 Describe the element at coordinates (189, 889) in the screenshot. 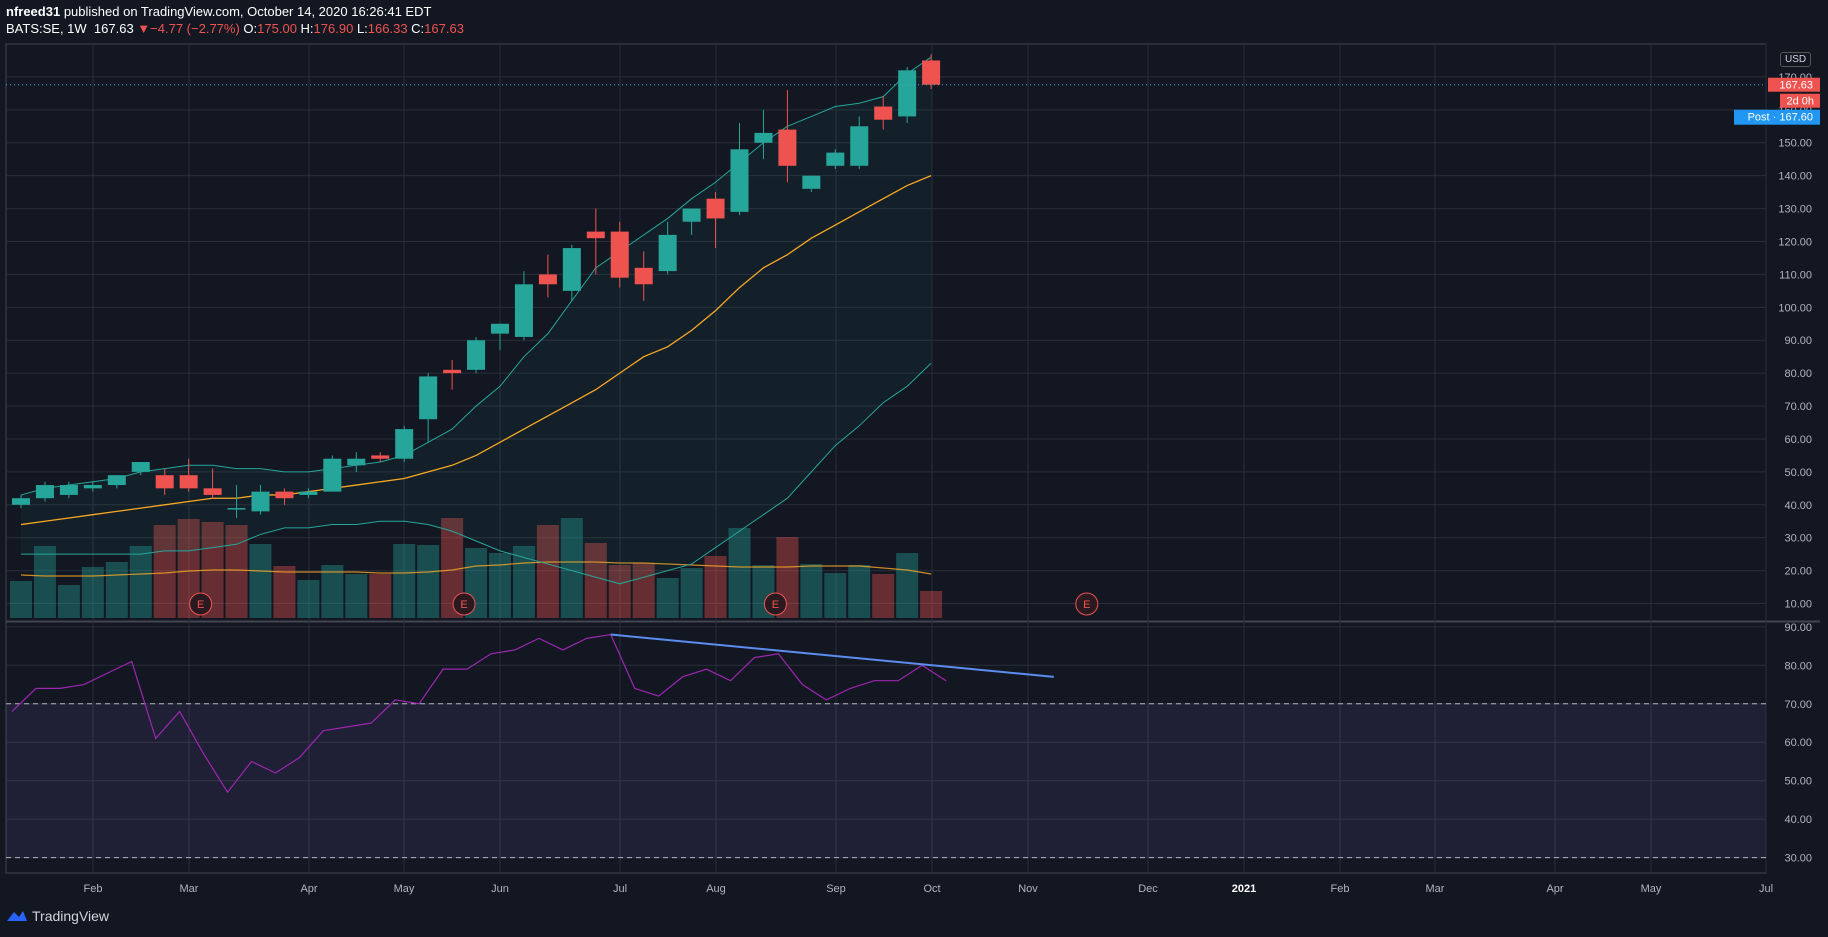

I see `x-tick-label: Mar` at that location.